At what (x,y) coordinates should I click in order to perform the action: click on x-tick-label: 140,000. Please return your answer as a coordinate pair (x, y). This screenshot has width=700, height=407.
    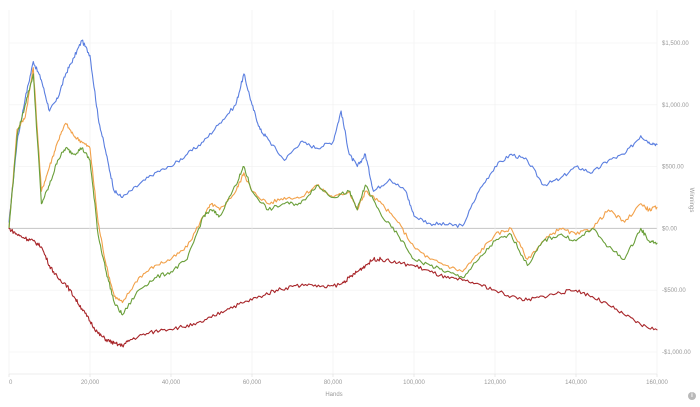
    Looking at the image, I should click on (576, 383).